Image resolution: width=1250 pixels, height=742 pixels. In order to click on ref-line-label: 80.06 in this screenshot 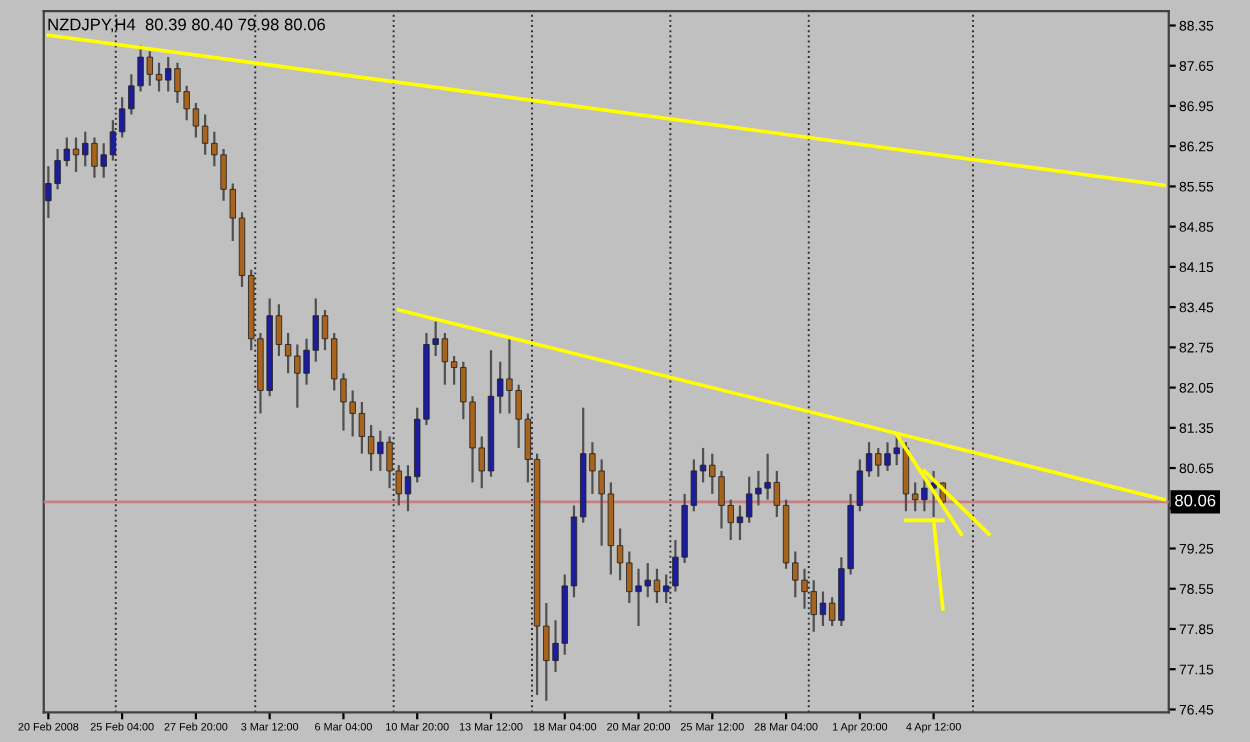, I will do `click(1195, 500)`.